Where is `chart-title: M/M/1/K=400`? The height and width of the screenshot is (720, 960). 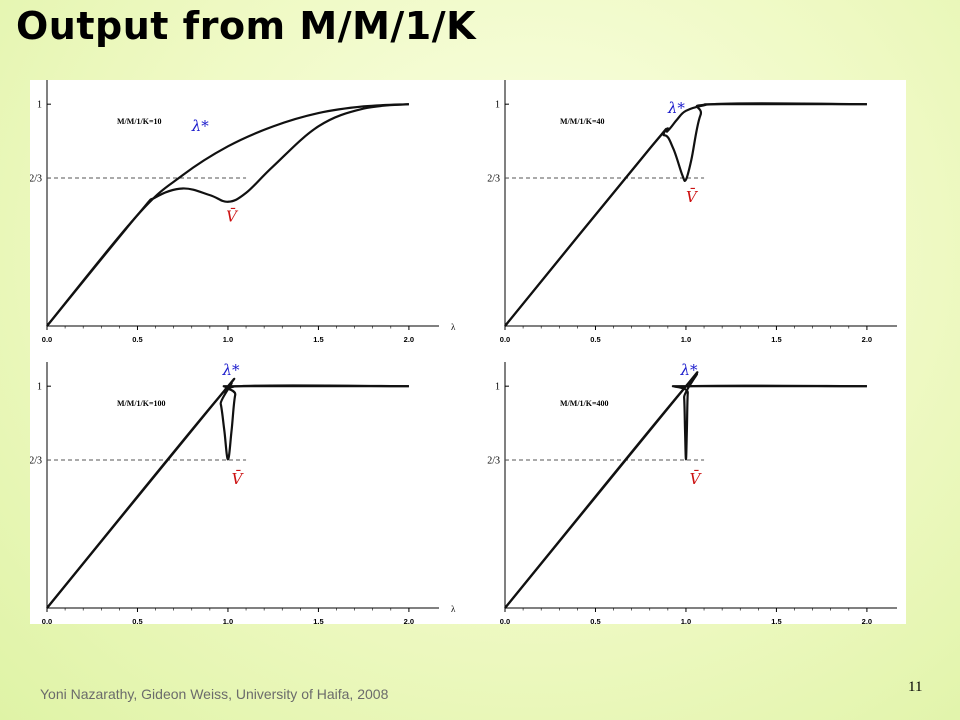
chart-title: M/M/1/K=400 is located at coordinates (584, 403).